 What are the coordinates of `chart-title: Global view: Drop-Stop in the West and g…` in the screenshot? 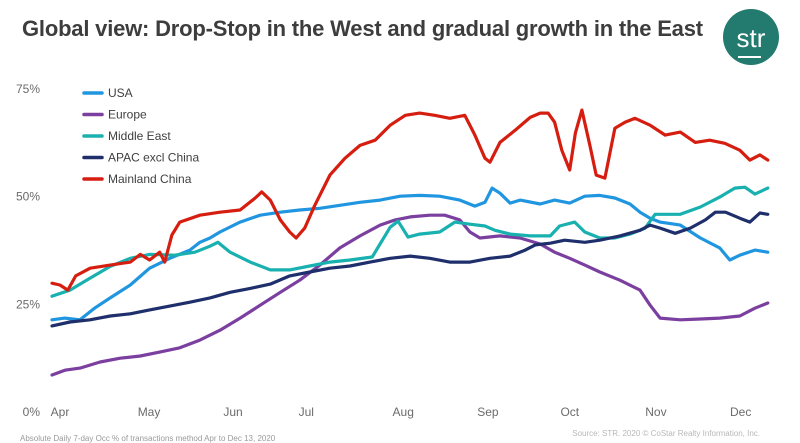 It's located at (362, 28).